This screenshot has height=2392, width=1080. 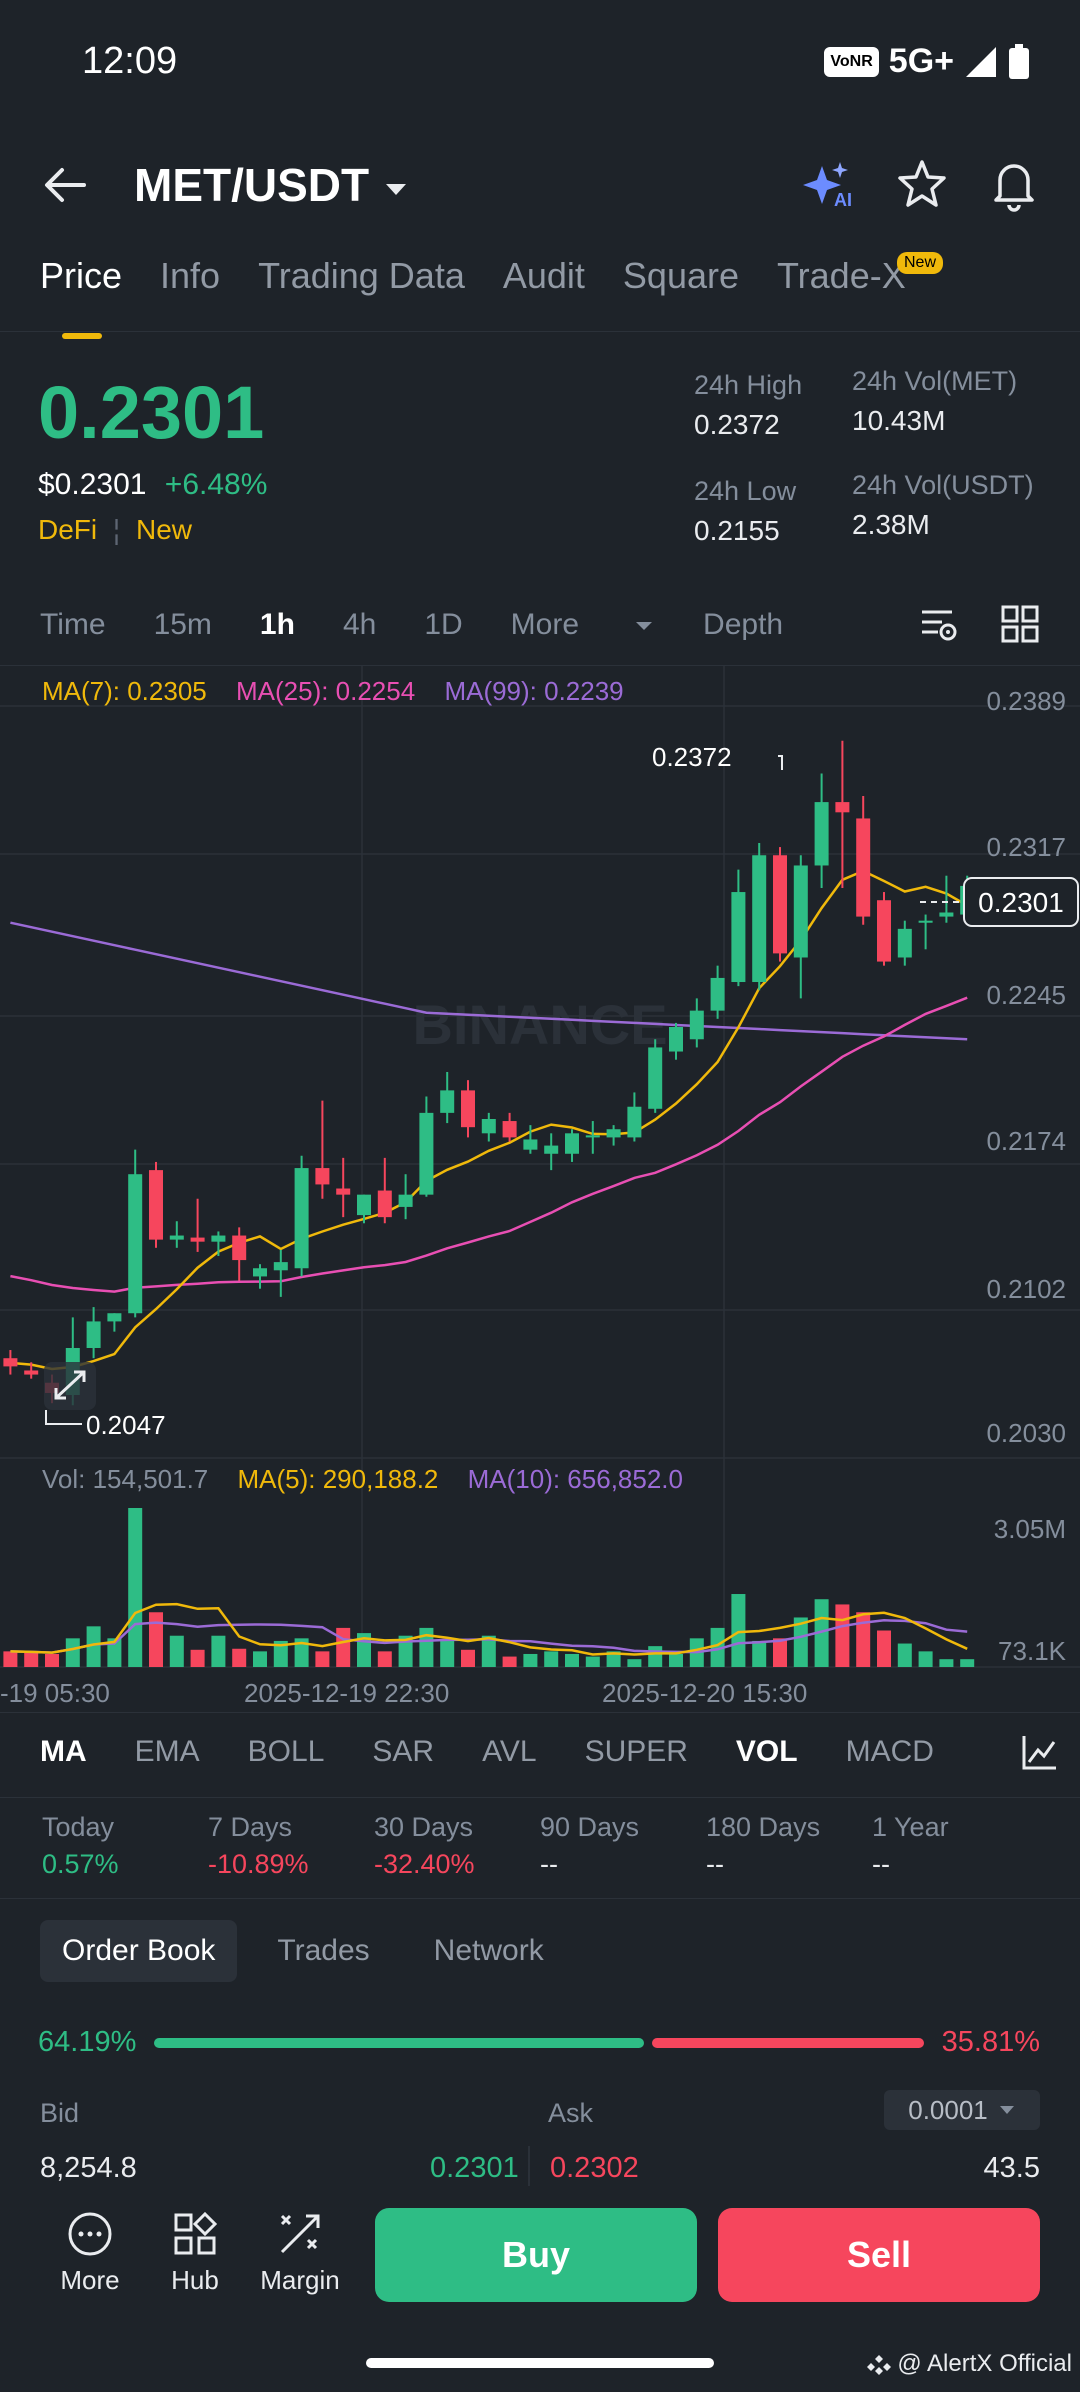 I want to click on tab-price: Price, so click(x=81, y=297).